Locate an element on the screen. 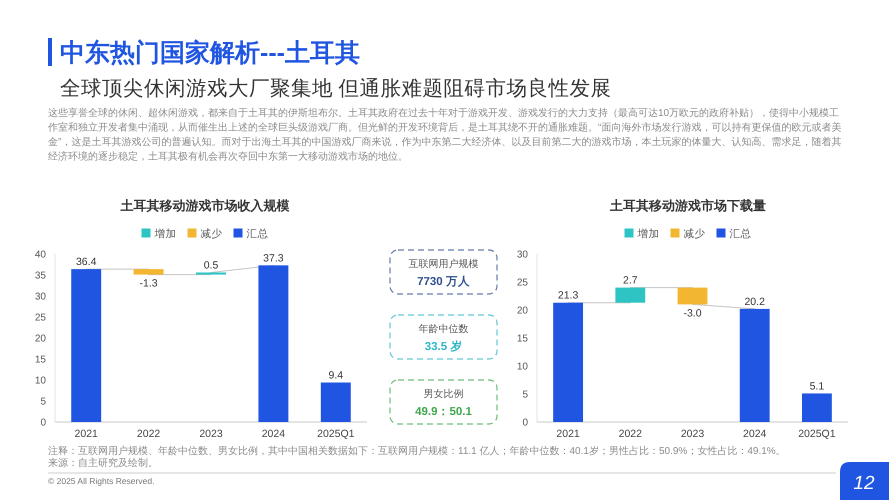 This screenshot has width=889, height=500. y-tick-label: 35 is located at coordinates (40, 276).